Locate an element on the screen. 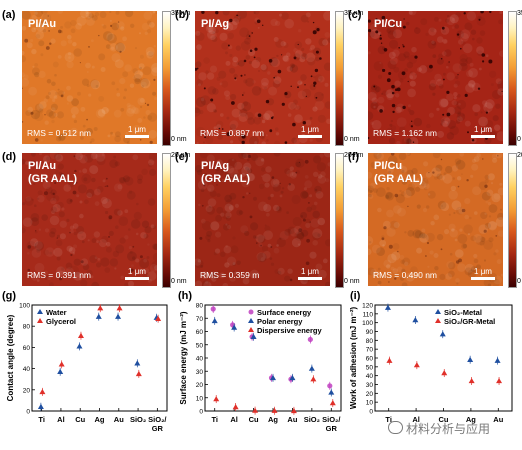 The height and width of the screenshot is (450, 522). scale-bar-label: 1 μm is located at coordinates (483, 271).